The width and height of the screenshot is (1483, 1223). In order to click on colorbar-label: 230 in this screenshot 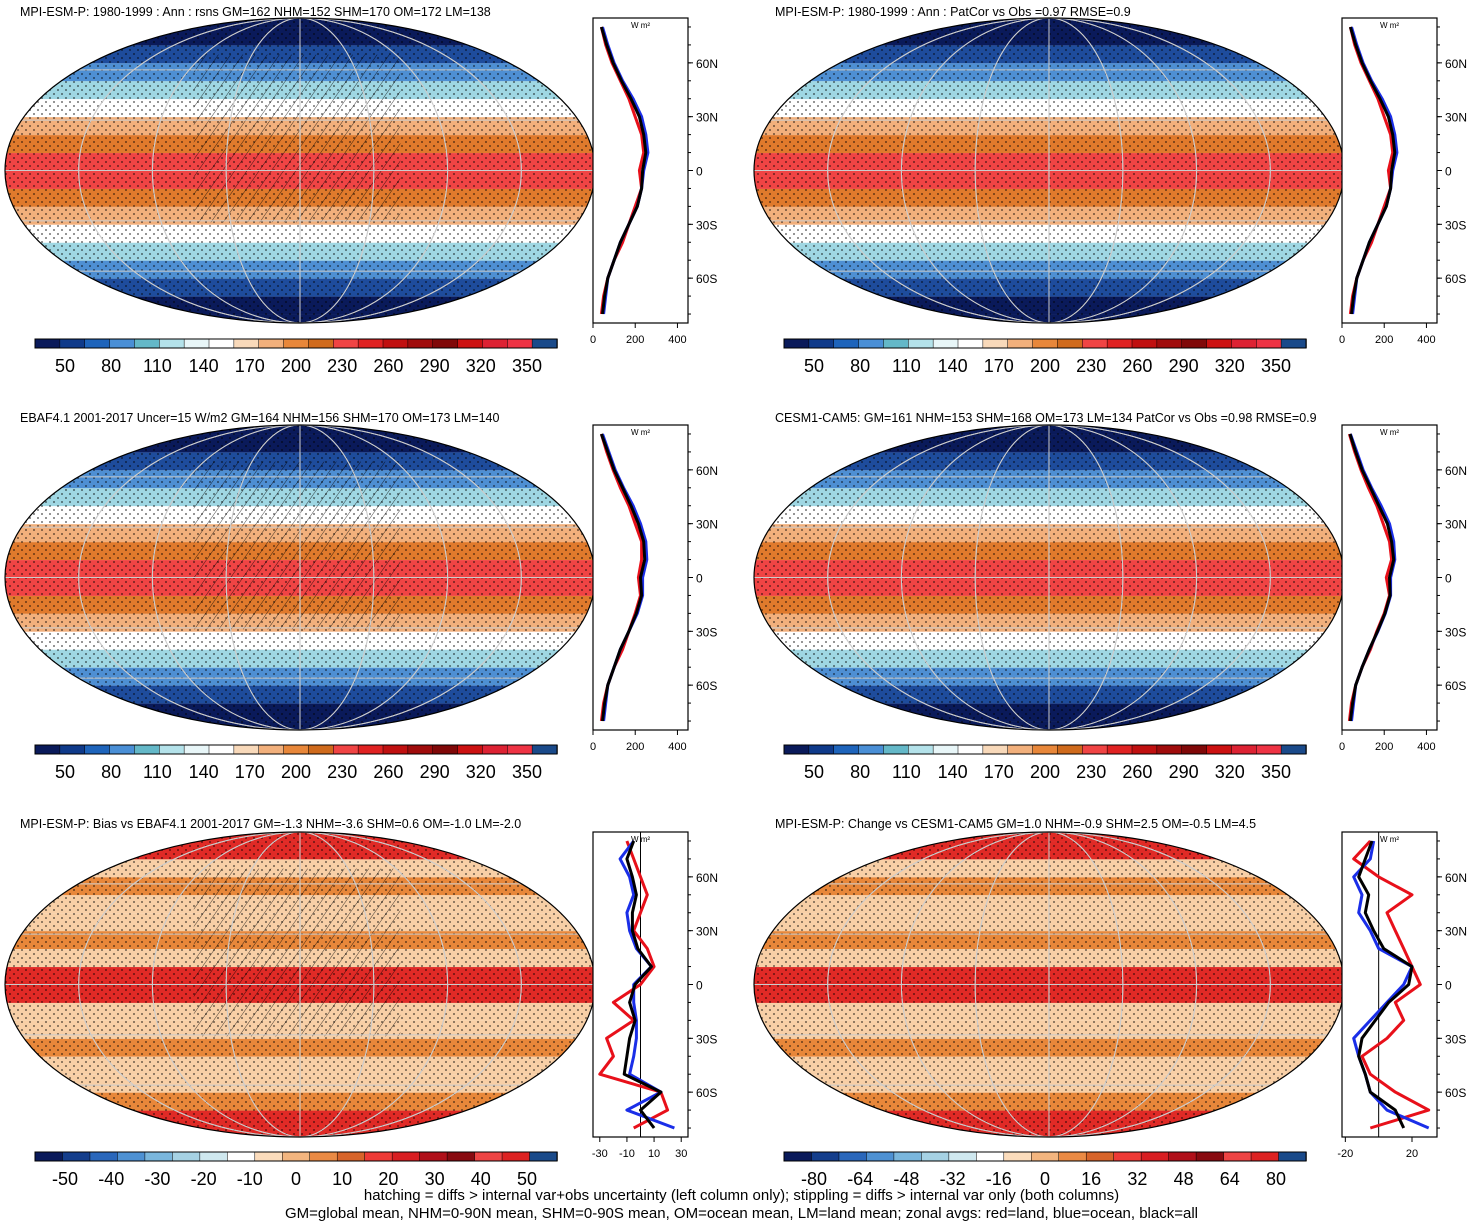, I will do `click(342, 772)`.